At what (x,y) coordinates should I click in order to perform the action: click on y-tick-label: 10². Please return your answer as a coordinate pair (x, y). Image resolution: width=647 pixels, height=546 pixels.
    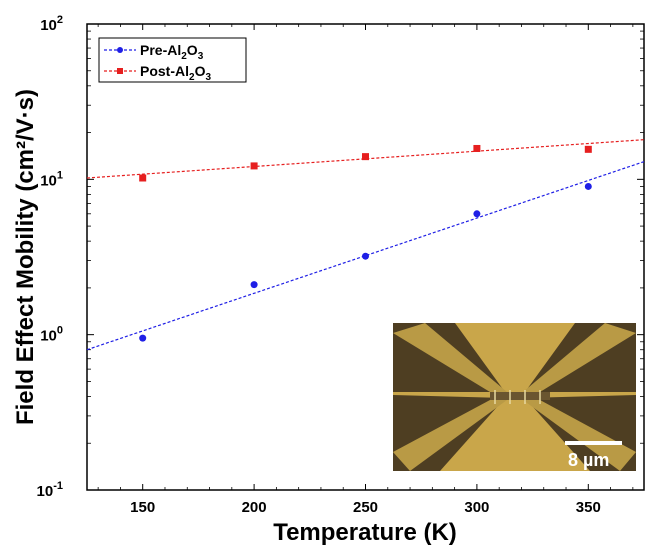
    Looking at the image, I should click on (51, 24).